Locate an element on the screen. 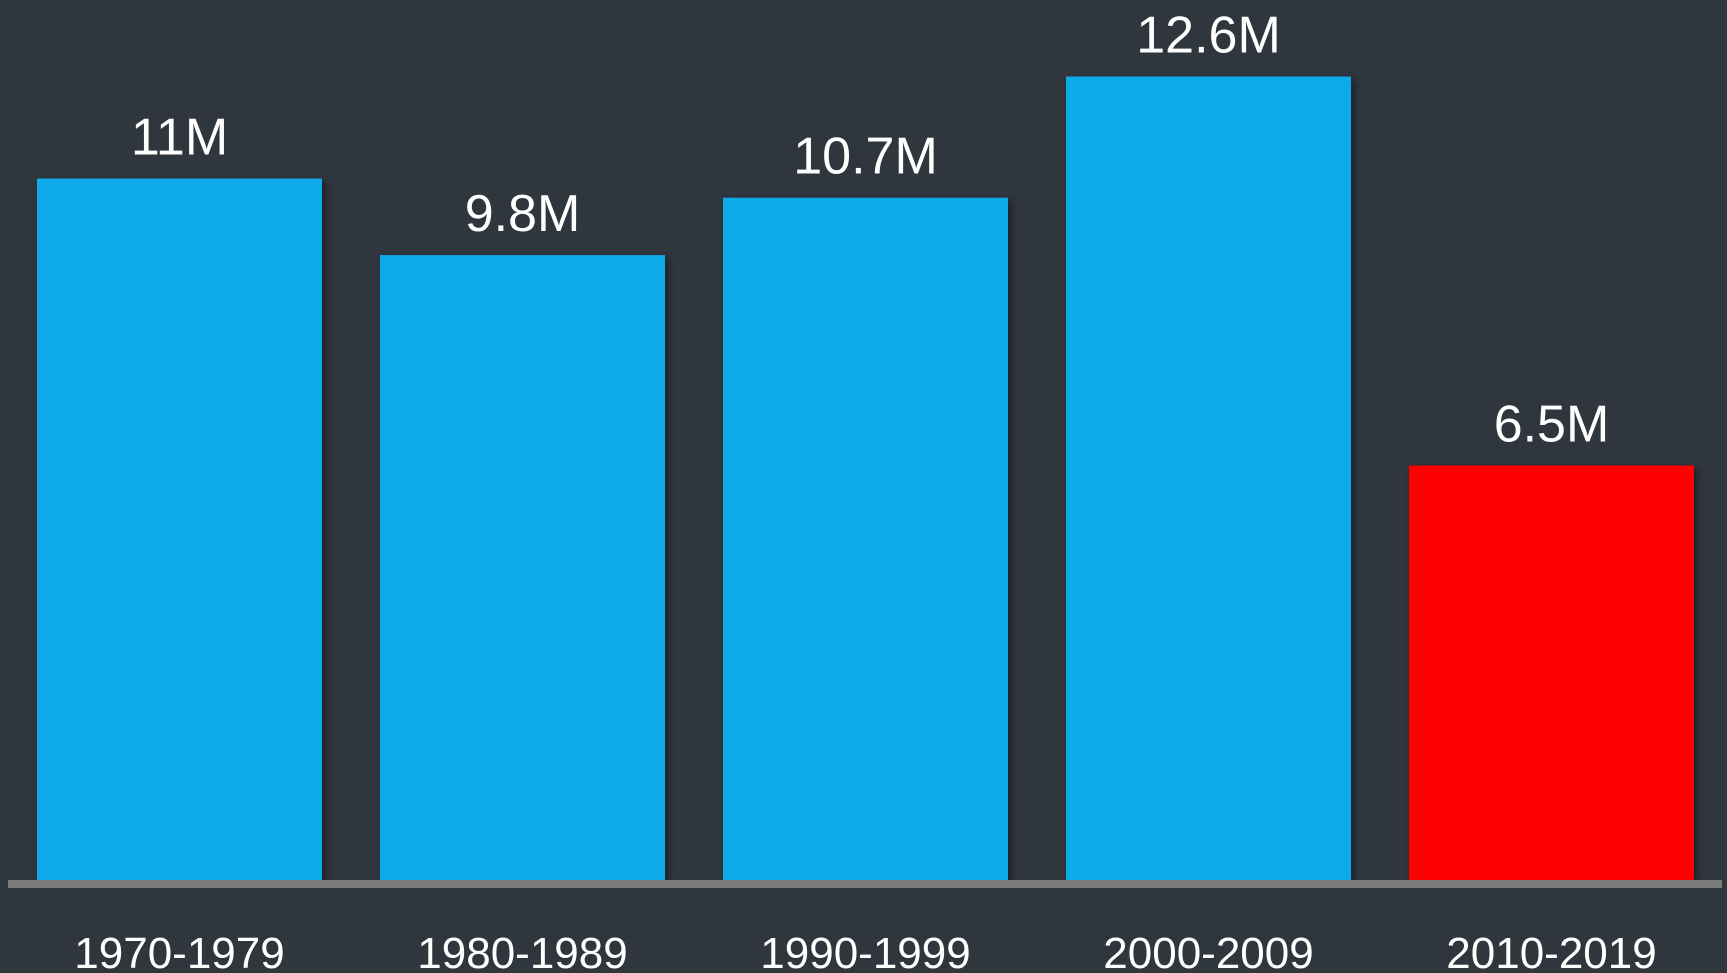  x-tick-label: 1970-1979 is located at coordinates (179, 951).